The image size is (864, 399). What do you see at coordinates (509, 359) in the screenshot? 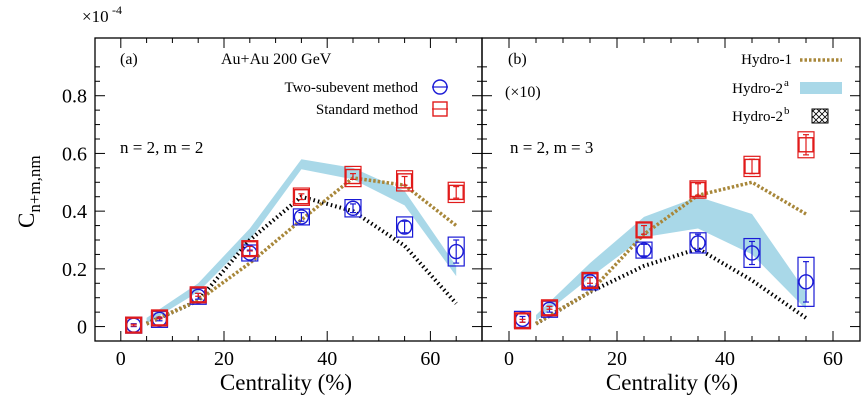
I see `panel-b-x-tick-label: 0` at bounding box center [509, 359].